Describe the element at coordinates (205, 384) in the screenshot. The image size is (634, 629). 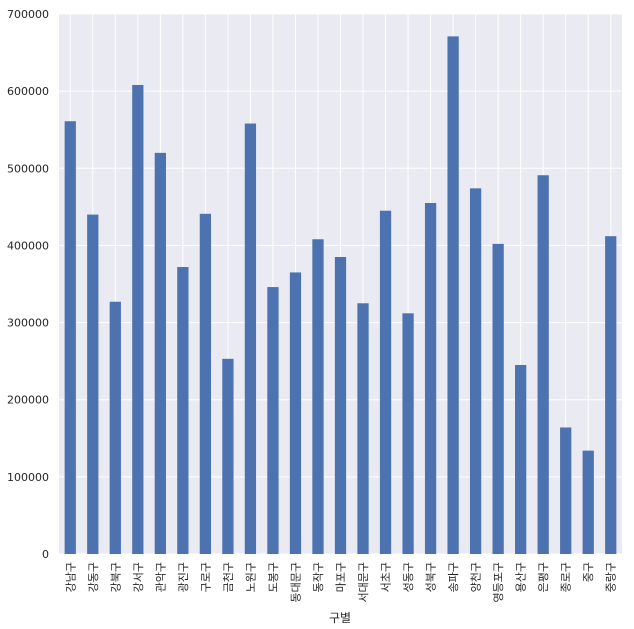
I see `bar-구로구` at that location.